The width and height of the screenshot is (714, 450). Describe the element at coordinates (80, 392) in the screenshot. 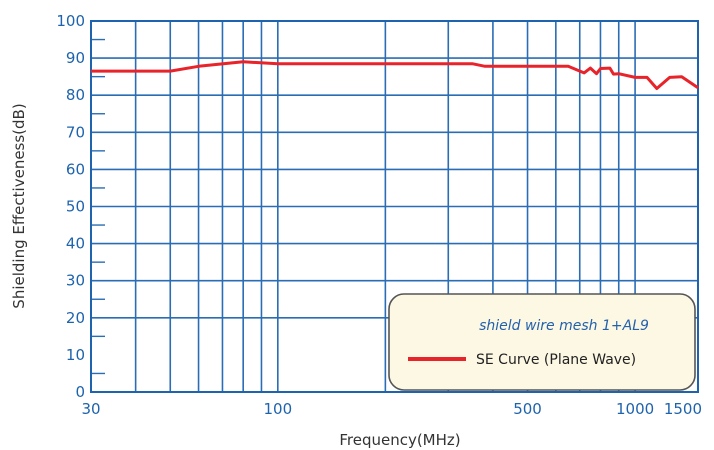

I see `y-tick-label: 0` at that location.